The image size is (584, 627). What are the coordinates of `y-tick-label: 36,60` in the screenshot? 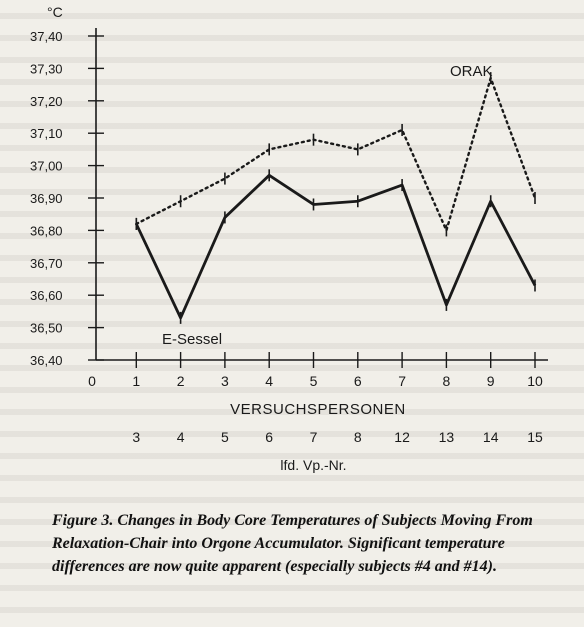 It's located at (46, 295).